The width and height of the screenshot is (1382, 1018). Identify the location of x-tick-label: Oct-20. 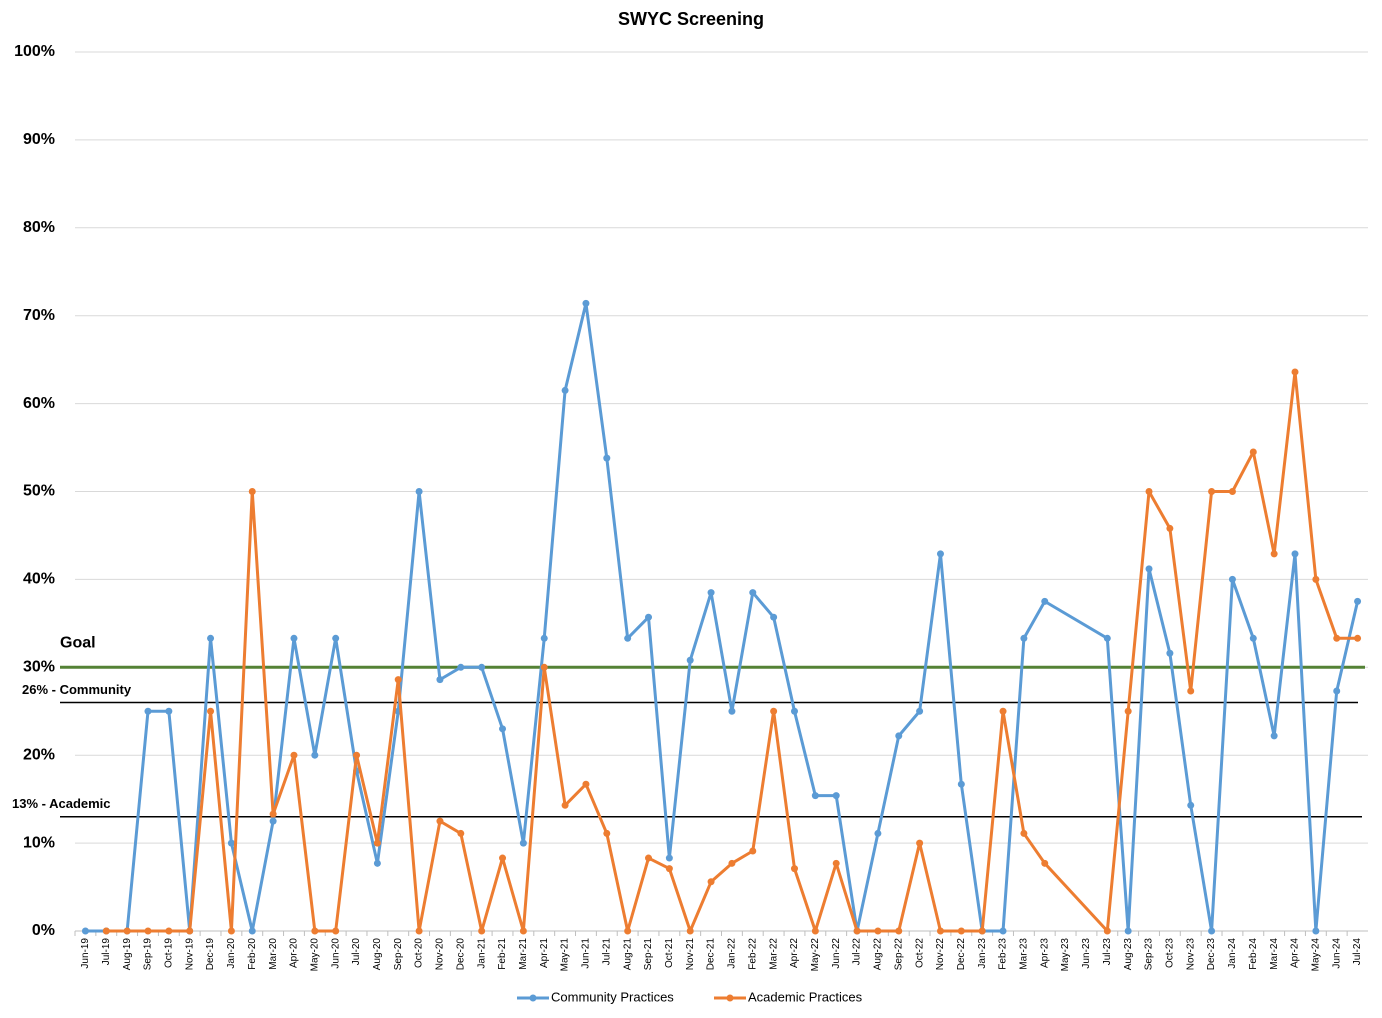
(419, 953).